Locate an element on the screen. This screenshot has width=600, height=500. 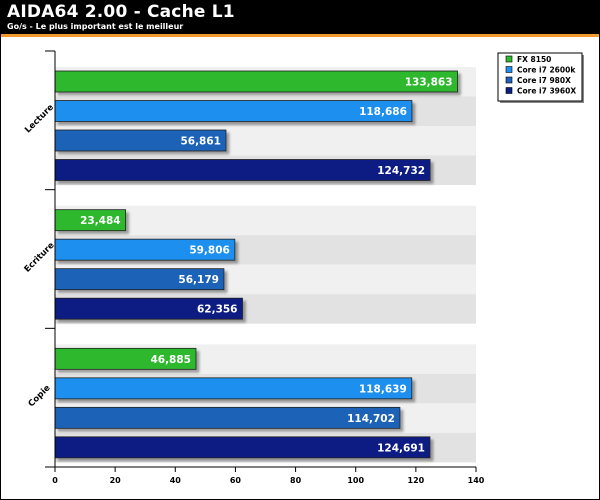
bar-value-label: 23,484 is located at coordinates (100, 221).